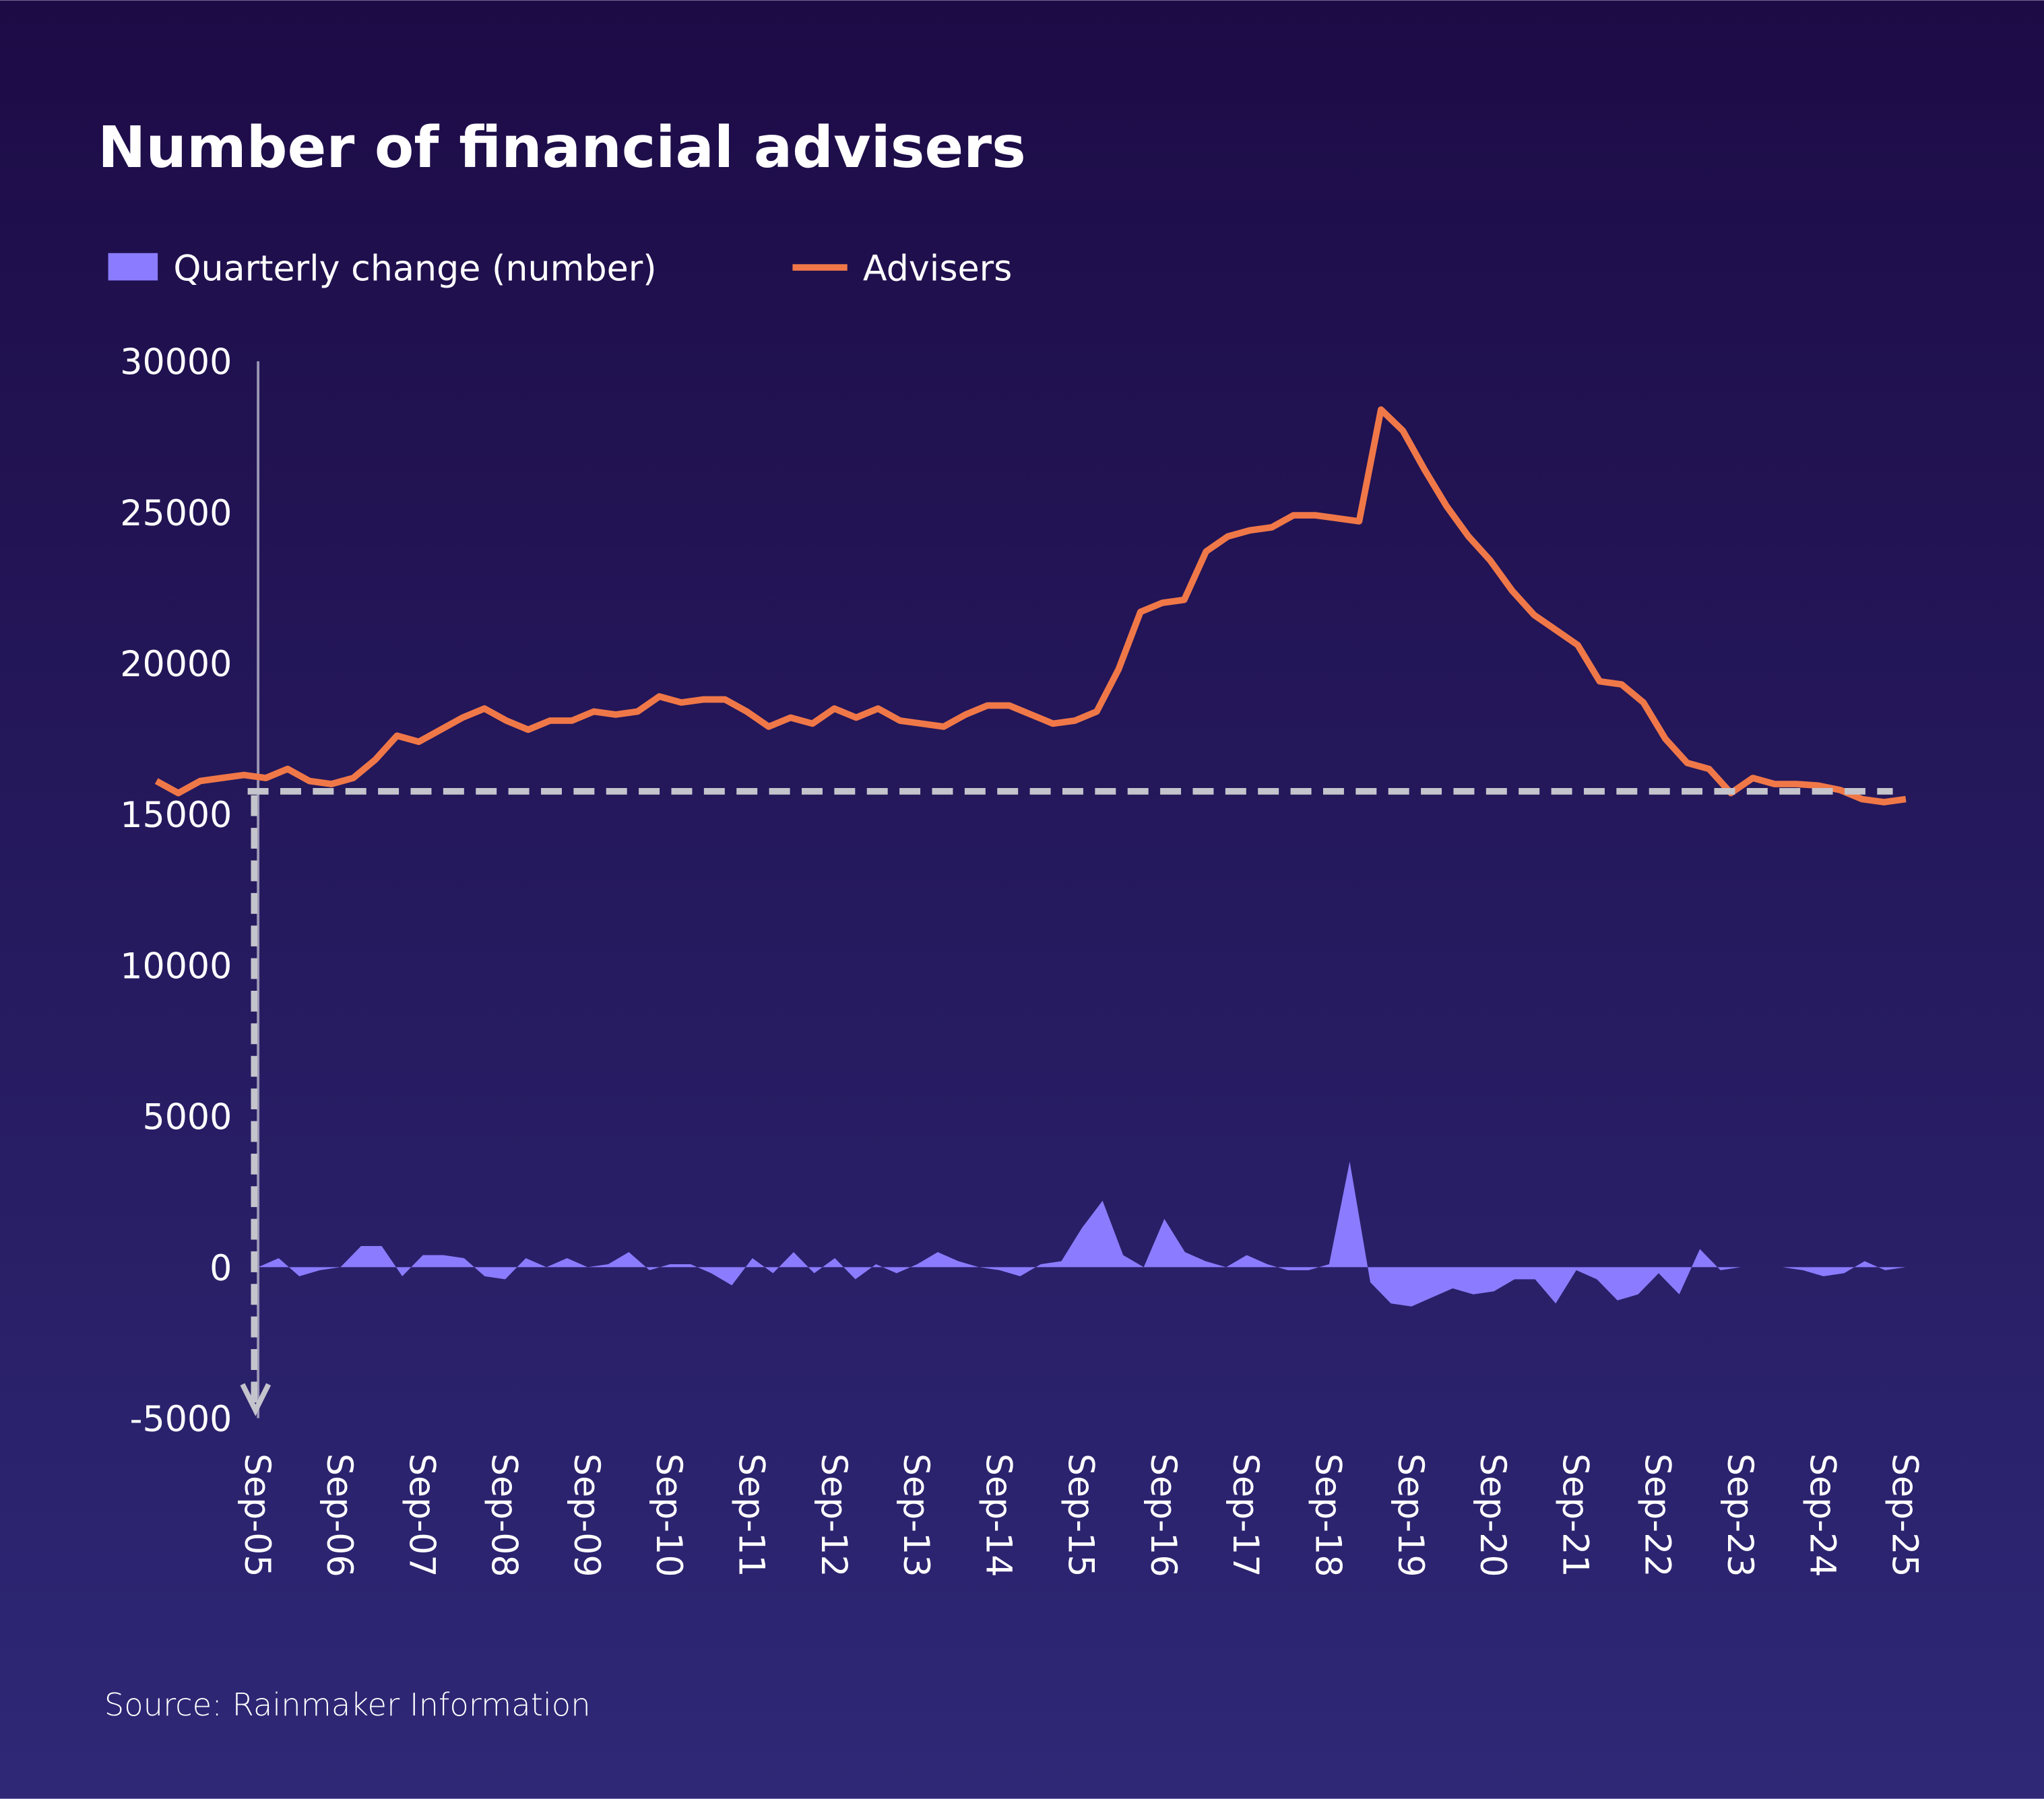 Image resolution: width=2044 pixels, height=1799 pixels. Describe the element at coordinates (256, 1399) in the screenshot. I see `arrow-head` at that location.